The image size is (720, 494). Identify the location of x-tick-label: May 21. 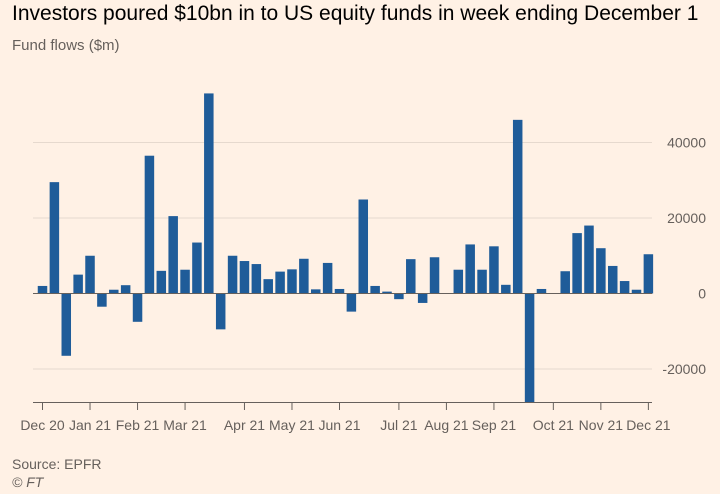
(292, 425).